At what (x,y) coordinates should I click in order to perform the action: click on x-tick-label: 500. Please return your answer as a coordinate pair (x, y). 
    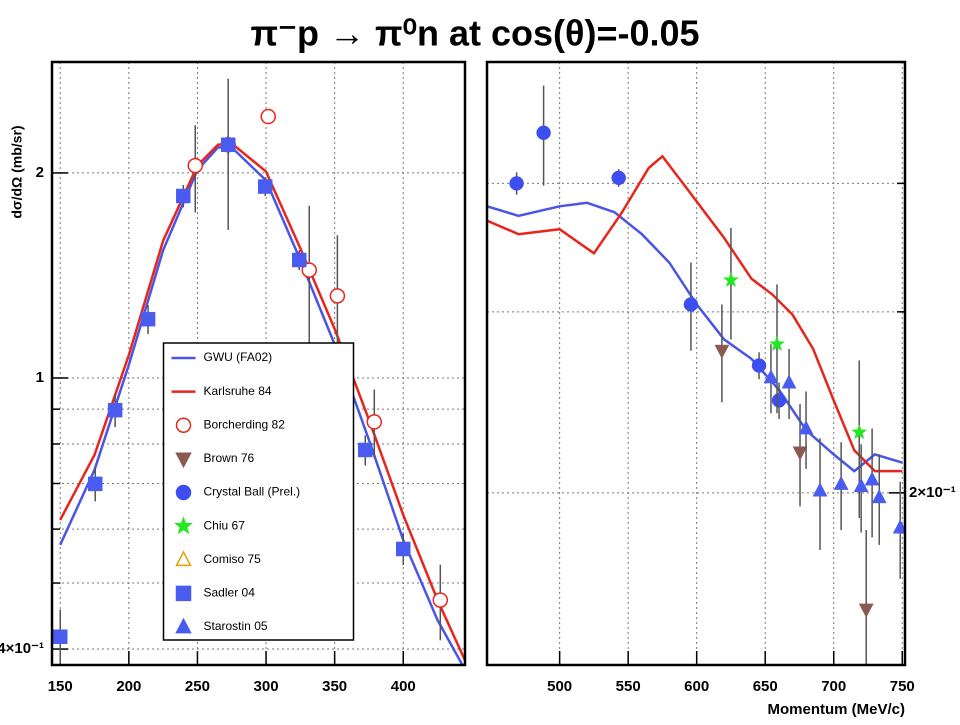
    Looking at the image, I should click on (559, 686).